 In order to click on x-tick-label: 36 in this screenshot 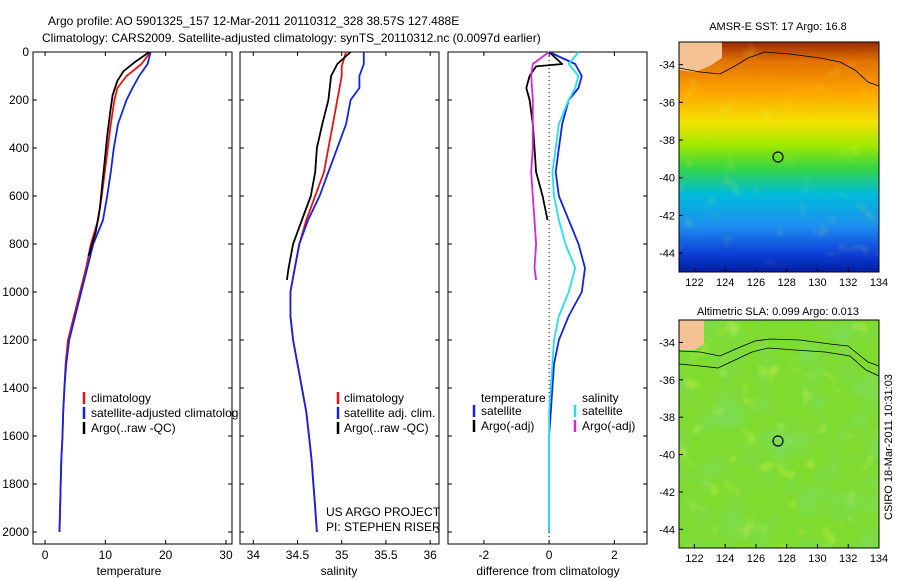, I will do `click(430, 555)`.